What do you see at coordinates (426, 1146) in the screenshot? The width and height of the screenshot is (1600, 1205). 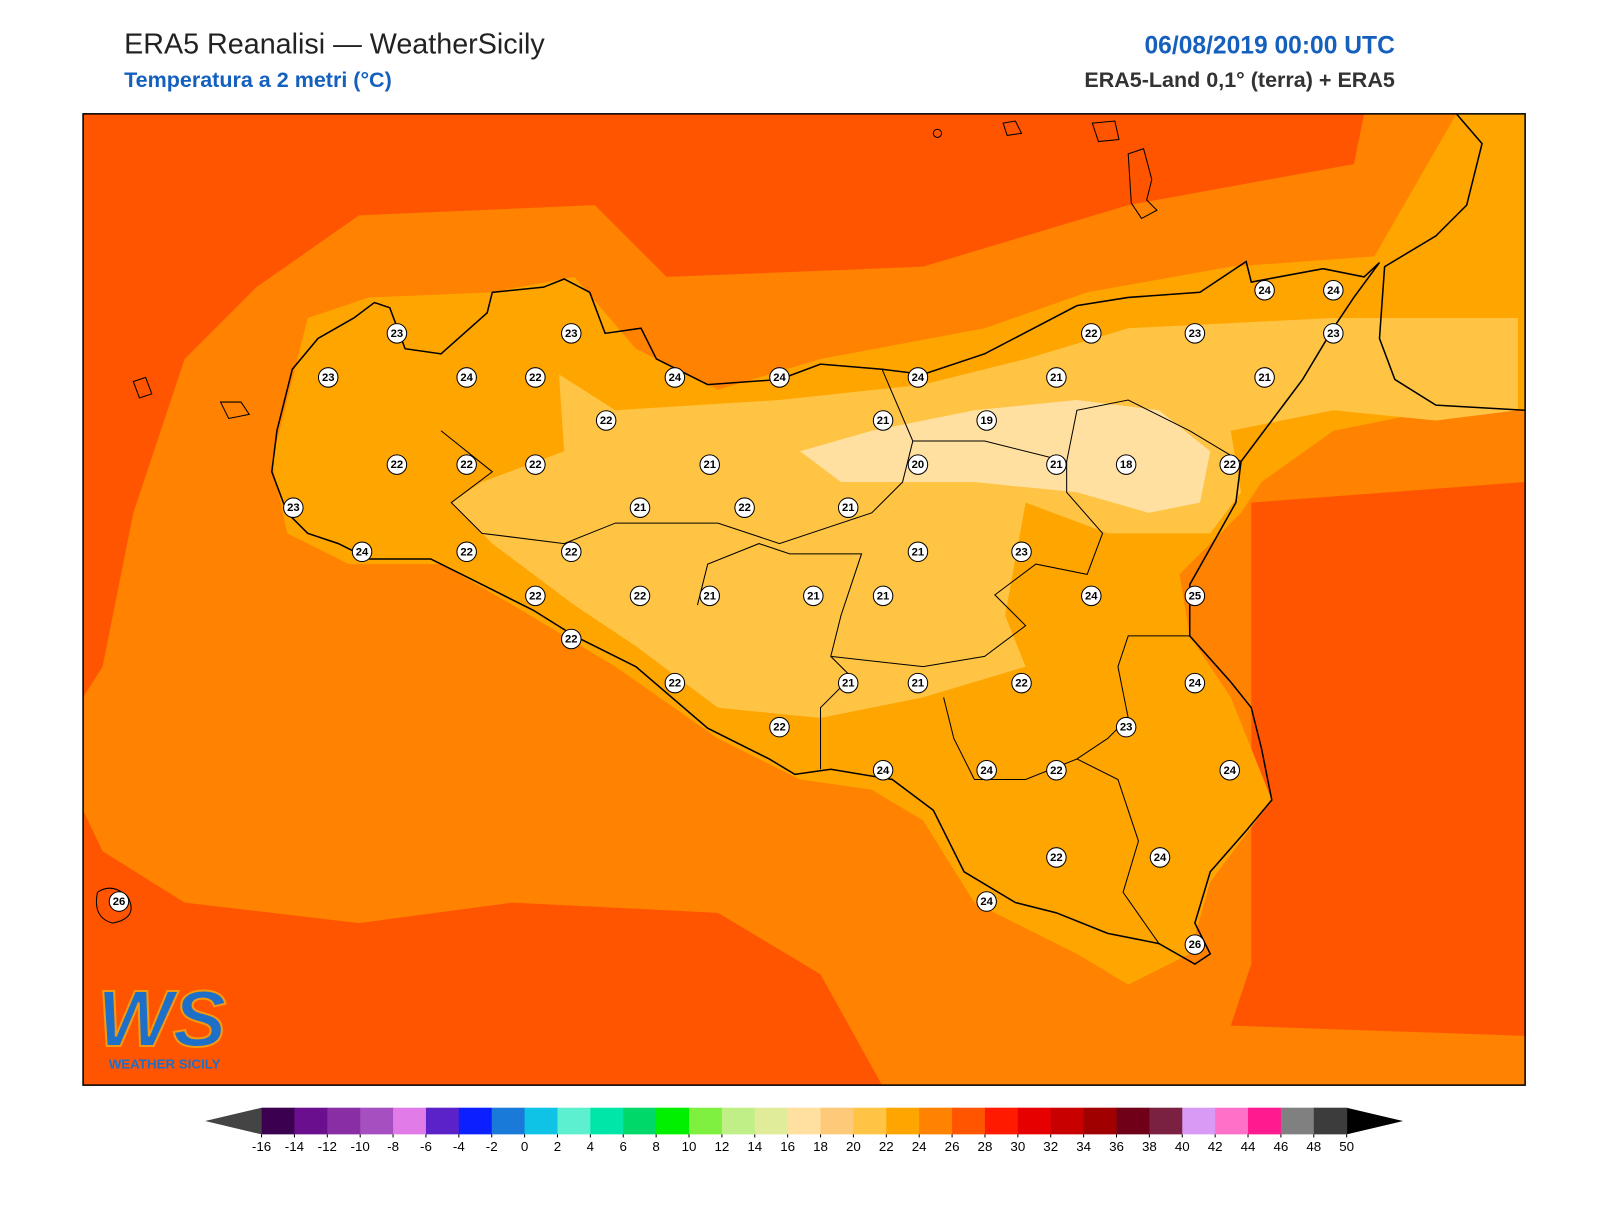 I see `colorbar-tick-label: -6` at bounding box center [426, 1146].